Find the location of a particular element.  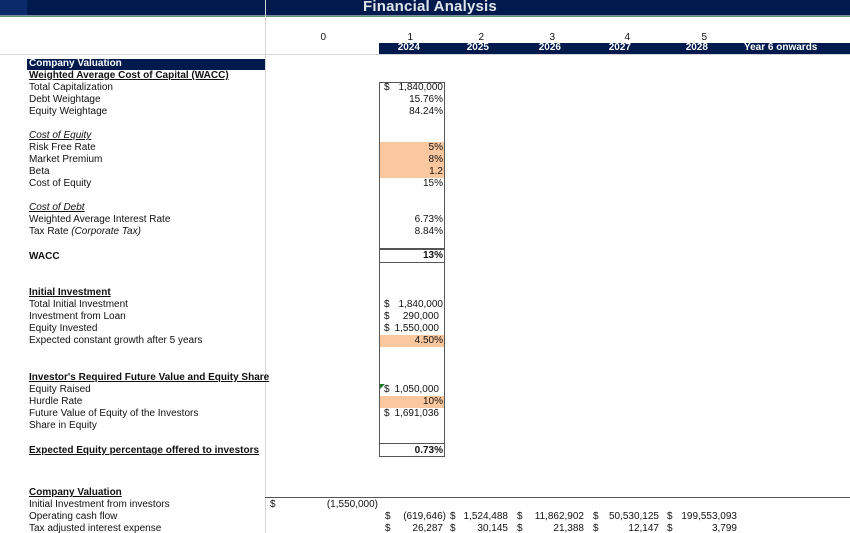

tax-rate-note: (Corporate Tax) is located at coordinates (106, 231).